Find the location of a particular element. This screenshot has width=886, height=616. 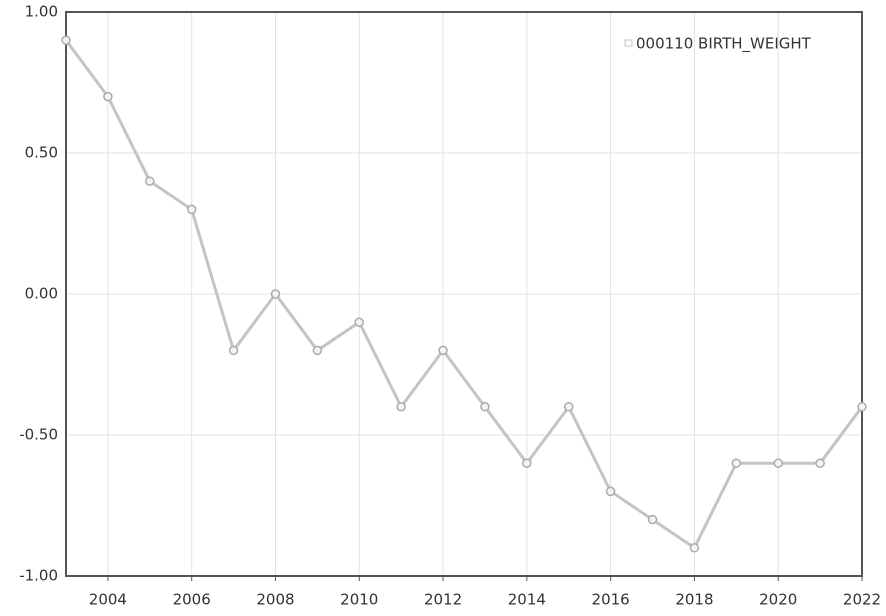

x-tick-label: 2004 is located at coordinates (108, 600).